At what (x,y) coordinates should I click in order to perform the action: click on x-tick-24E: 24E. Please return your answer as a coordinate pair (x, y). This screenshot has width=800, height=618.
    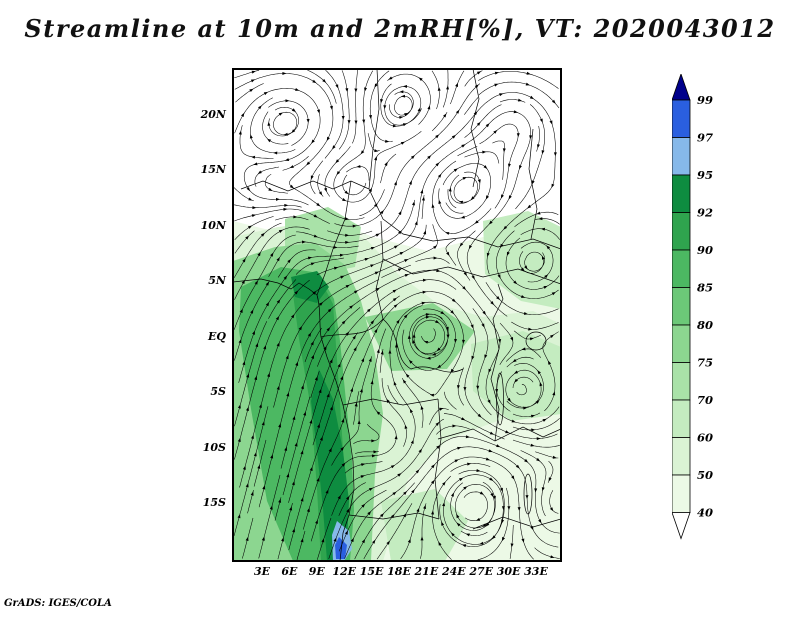
    Looking at the image, I should click on (453, 571).